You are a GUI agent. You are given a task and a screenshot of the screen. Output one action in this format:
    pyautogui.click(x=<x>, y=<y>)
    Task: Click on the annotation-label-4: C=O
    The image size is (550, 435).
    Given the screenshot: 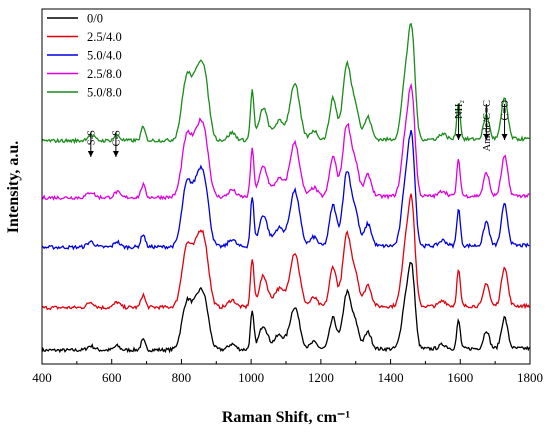 What is the action you would take?
    pyautogui.click(x=505, y=110)
    